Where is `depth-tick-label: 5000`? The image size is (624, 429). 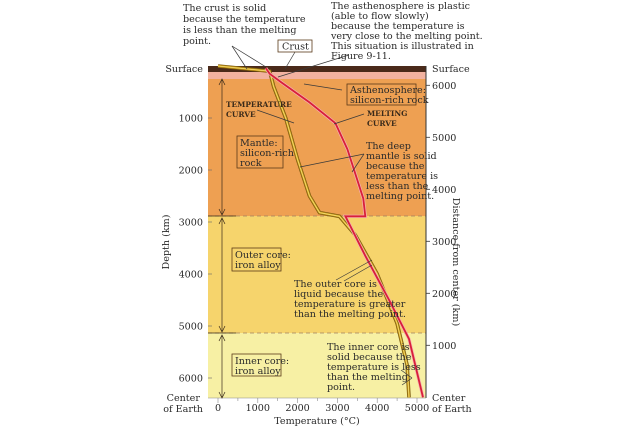
depth-tick-label: 5000 is located at coordinates (191, 327).